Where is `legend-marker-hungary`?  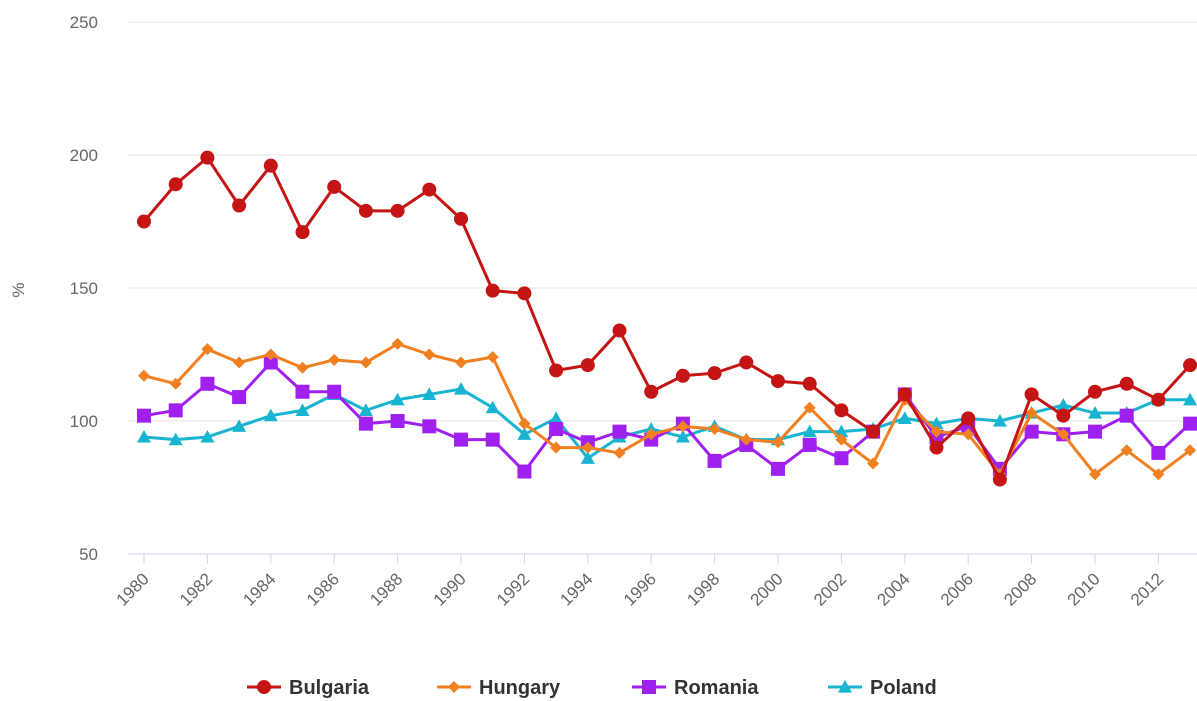
legend-marker-hungary is located at coordinates (454, 687).